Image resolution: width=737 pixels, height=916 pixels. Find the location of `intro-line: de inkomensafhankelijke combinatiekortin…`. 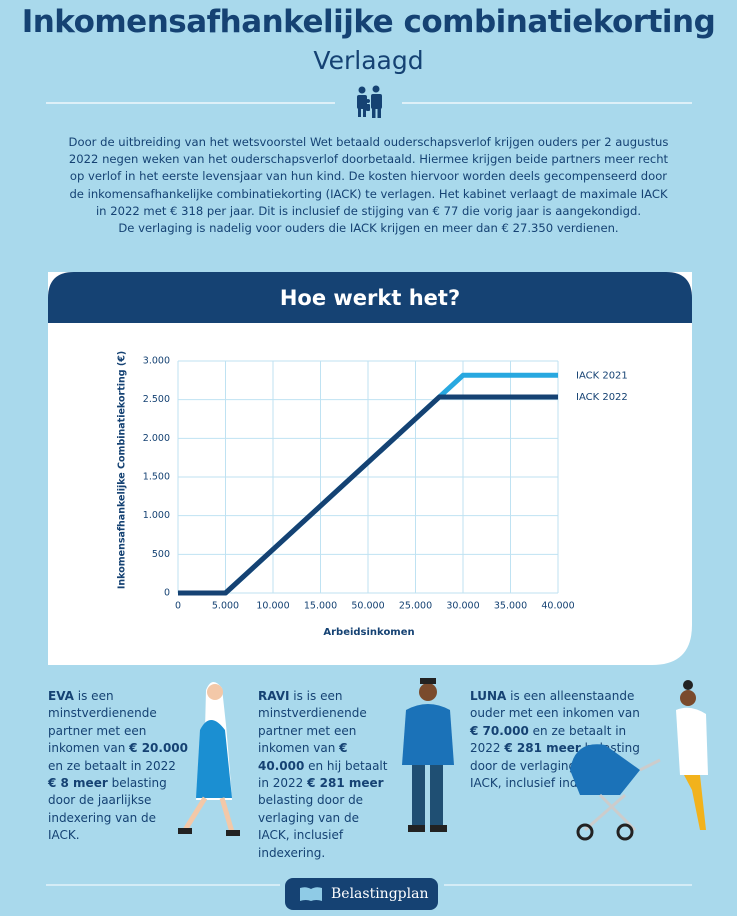

intro-line: de inkomensafhankelijke combinatiekortin… is located at coordinates (368, 193).